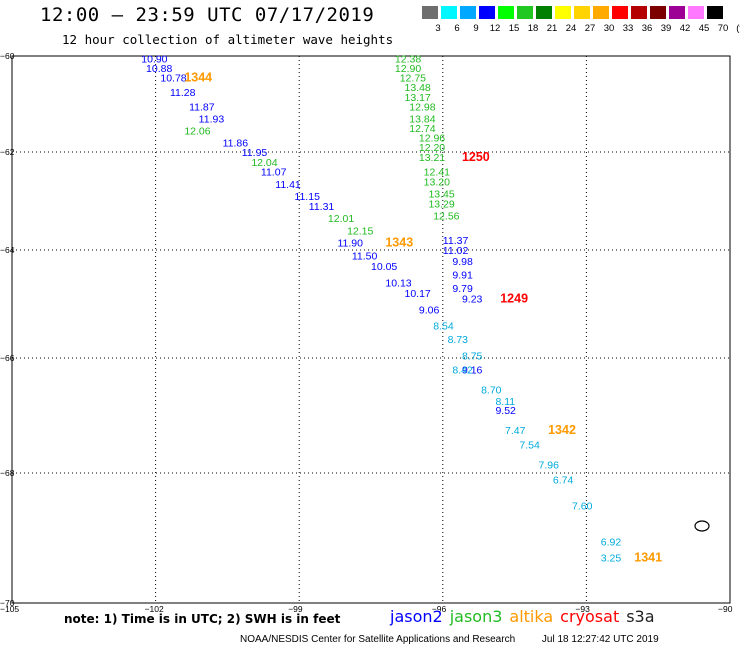 The image size is (740, 650). Describe the element at coordinates (514, 299) in the screenshot. I see `pass-number-label: 1249` at that location.